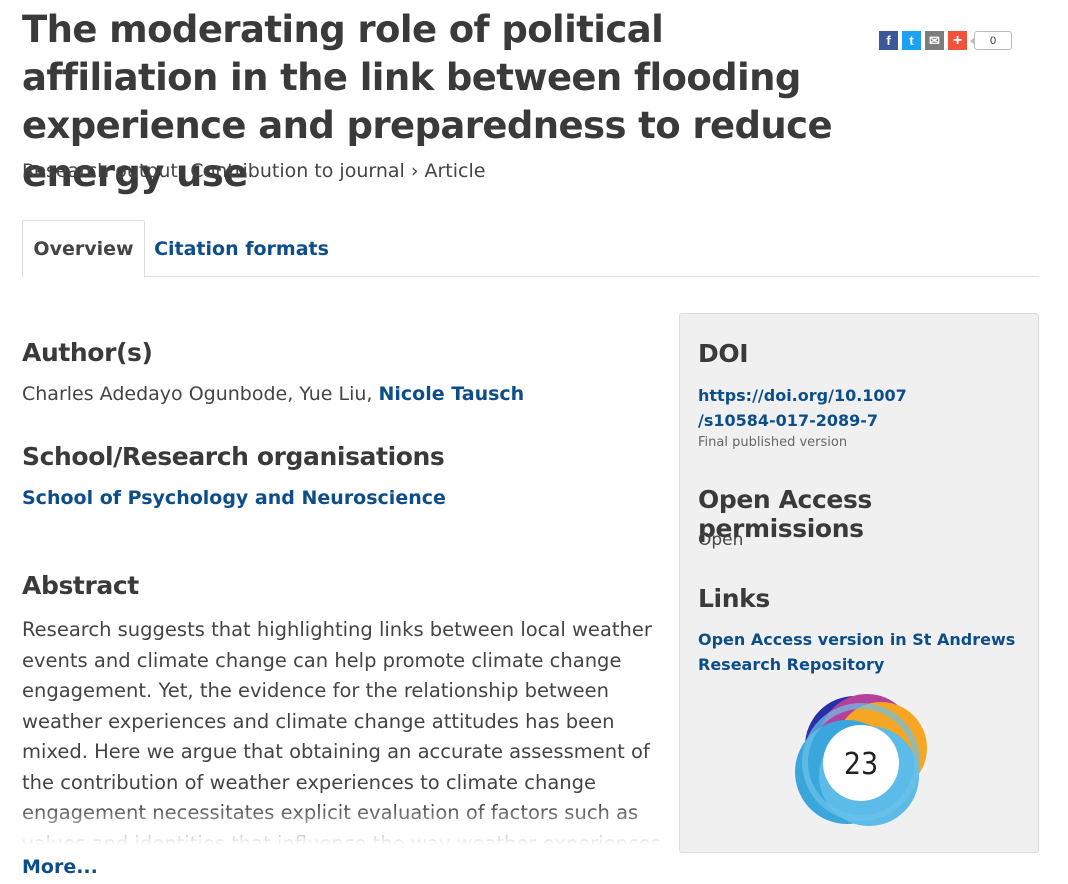  I want to click on altmetric-score: 23, so click(861, 764).